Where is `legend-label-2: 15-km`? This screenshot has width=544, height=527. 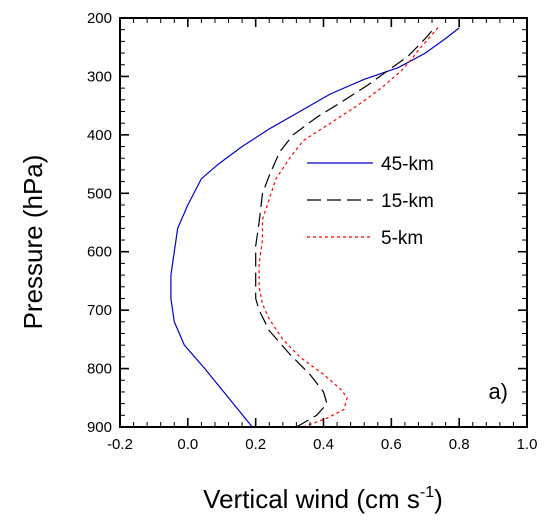
legend-label-2: 15-km is located at coordinates (407, 201).